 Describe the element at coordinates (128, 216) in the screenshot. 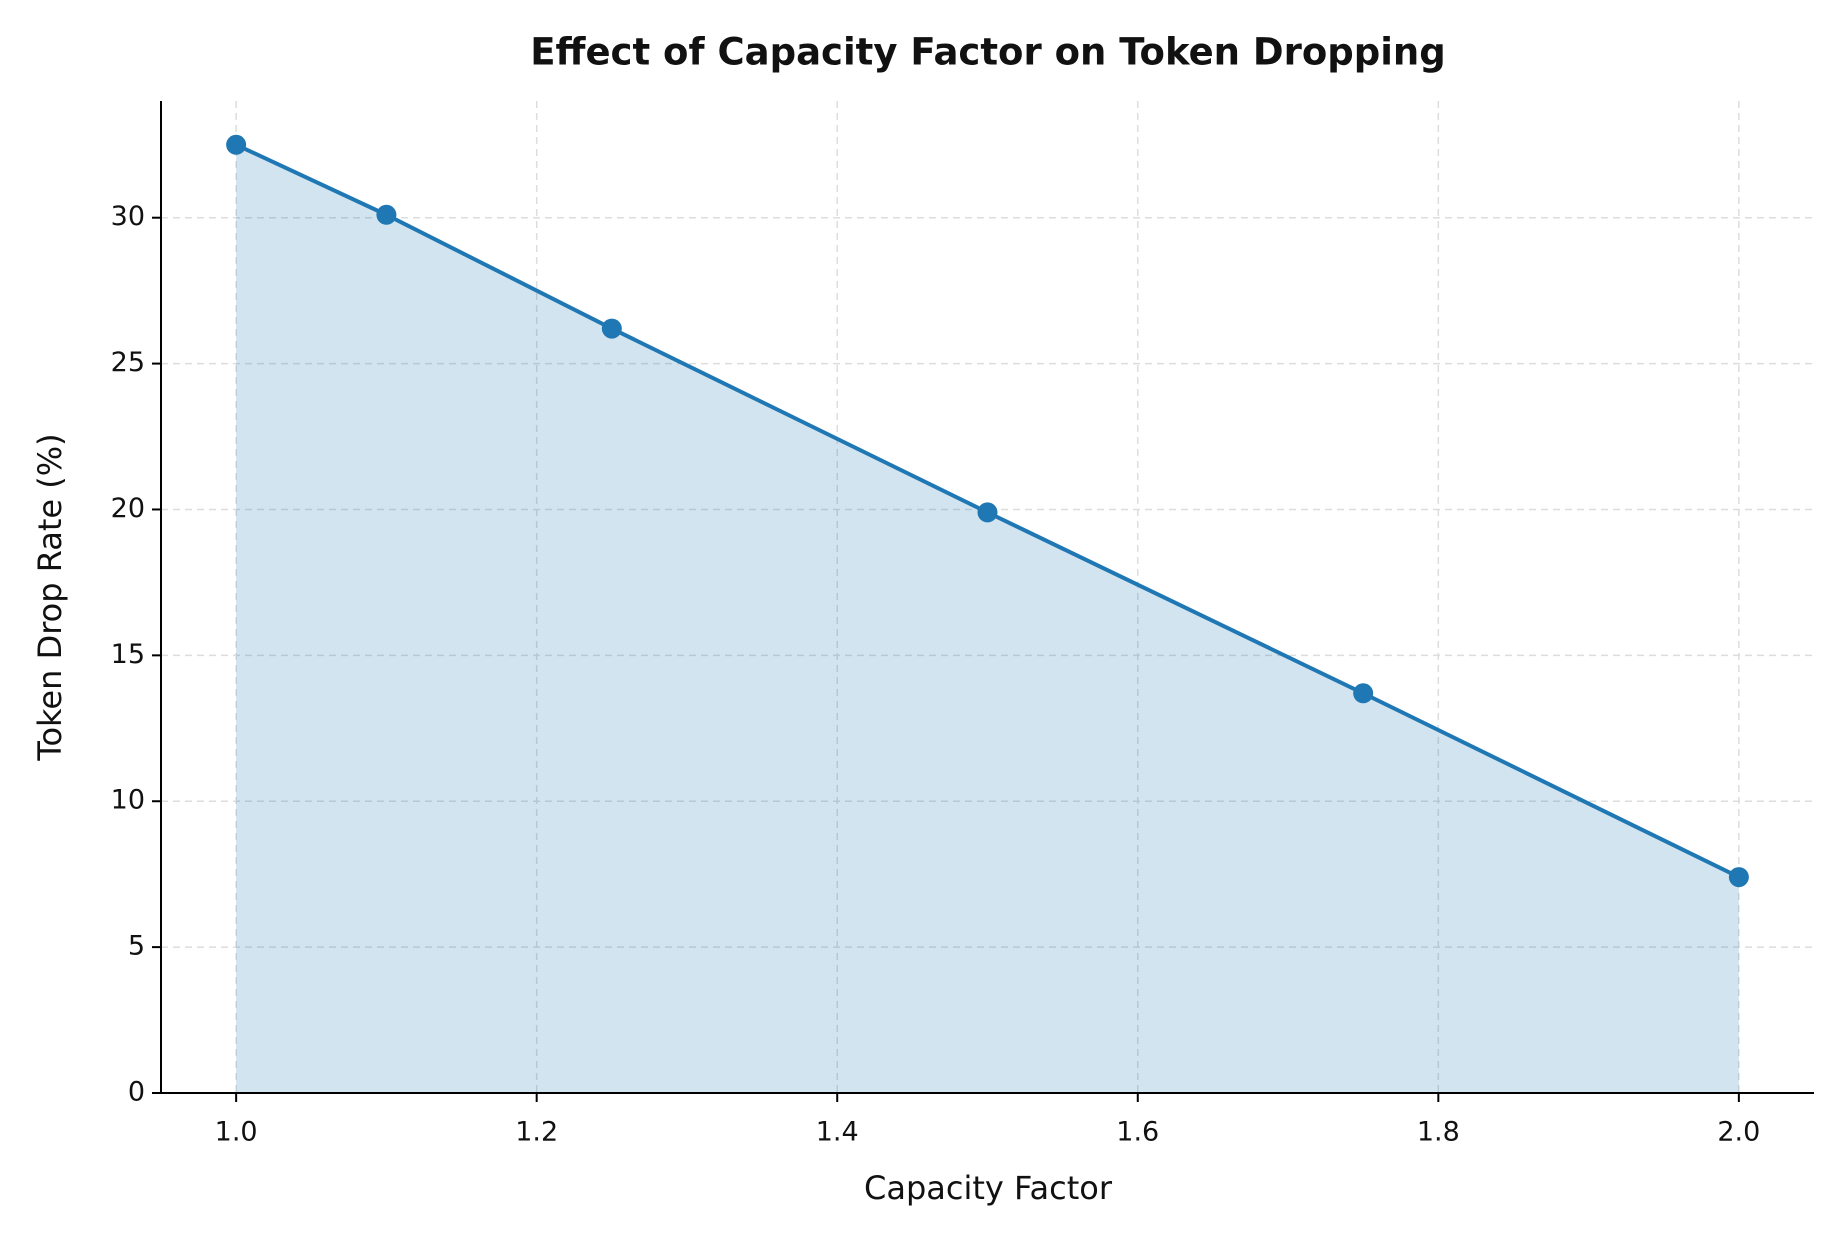

I see `y-tick-label: 30` at that location.